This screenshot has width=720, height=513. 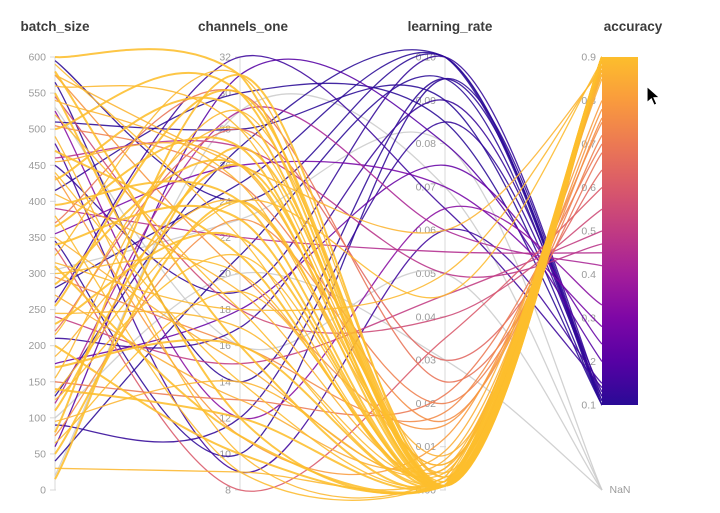 I want to click on svg-text: 0.9, so click(x=588, y=58).